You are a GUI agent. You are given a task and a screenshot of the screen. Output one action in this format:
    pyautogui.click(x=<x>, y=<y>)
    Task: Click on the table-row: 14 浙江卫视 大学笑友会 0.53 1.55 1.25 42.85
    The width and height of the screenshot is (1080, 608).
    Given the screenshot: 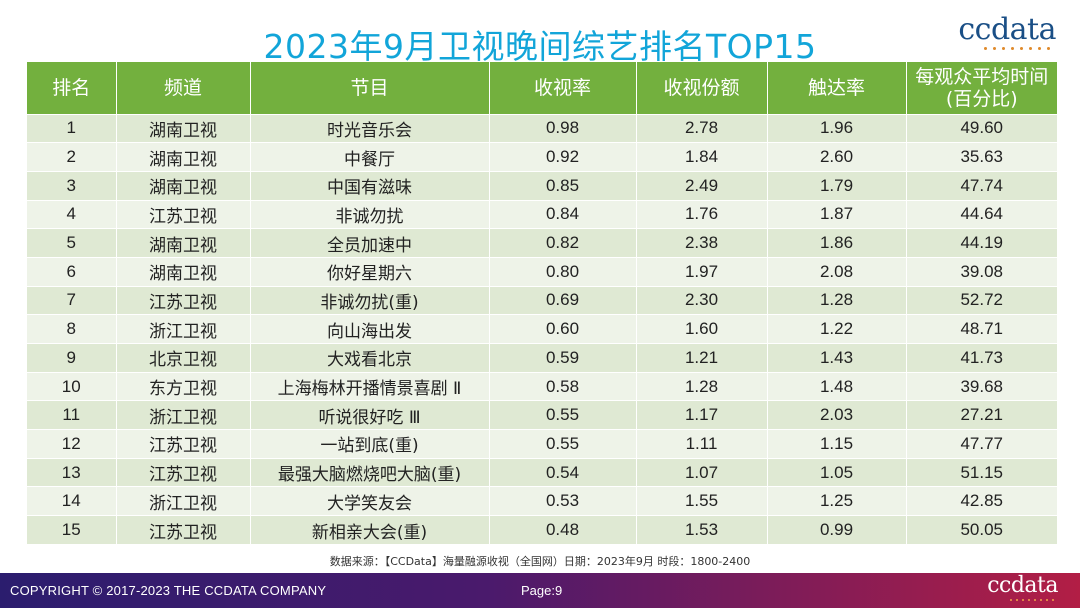 What is the action you would take?
    pyautogui.click(x=542, y=501)
    